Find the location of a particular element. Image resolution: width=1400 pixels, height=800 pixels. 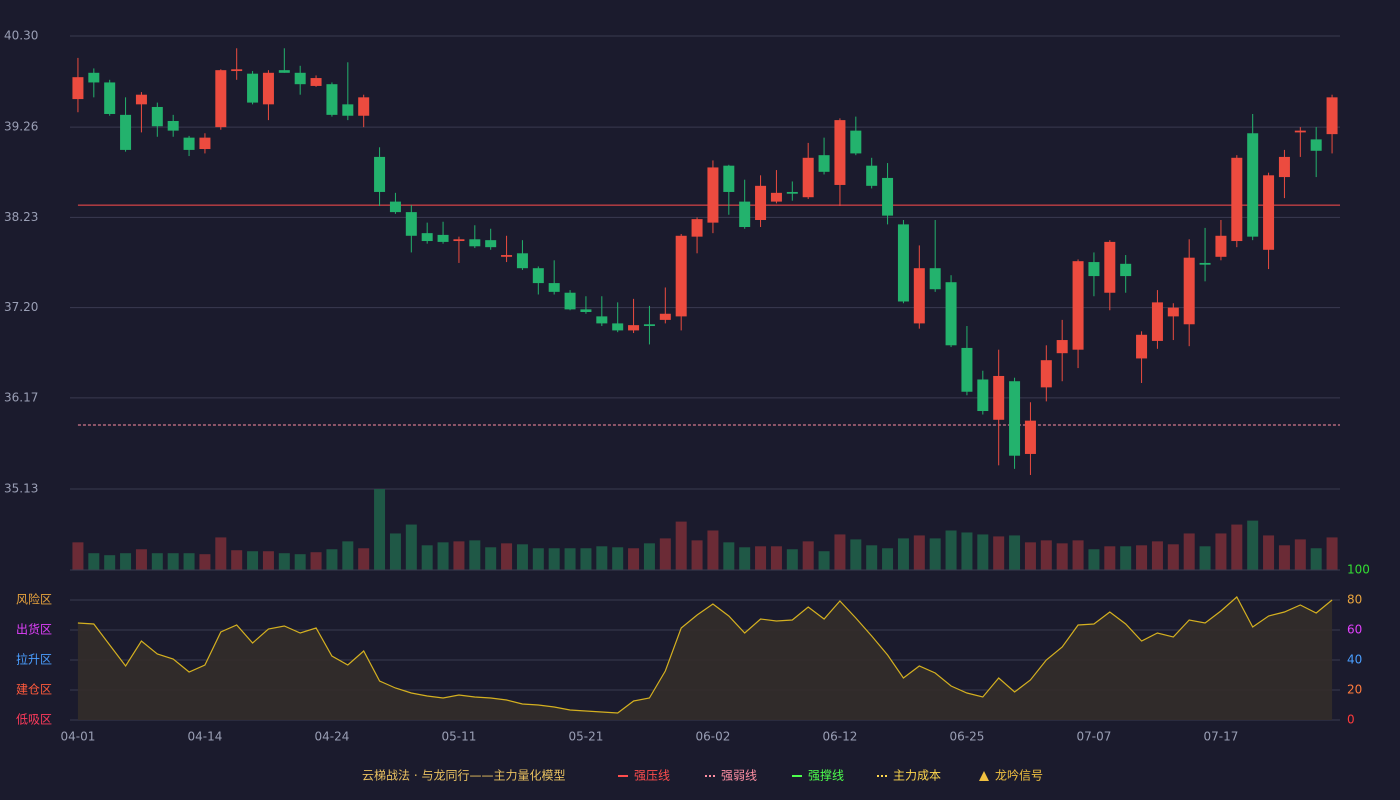

zone-label: 建仓区 is located at coordinates (34, 690).